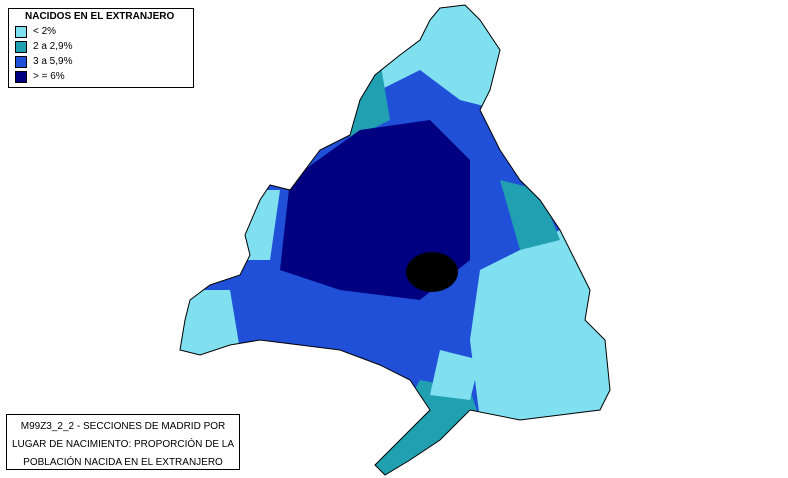  Describe the element at coordinates (53, 46) in the screenshot. I see `legend-label: 2 a 2,9%` at that location.